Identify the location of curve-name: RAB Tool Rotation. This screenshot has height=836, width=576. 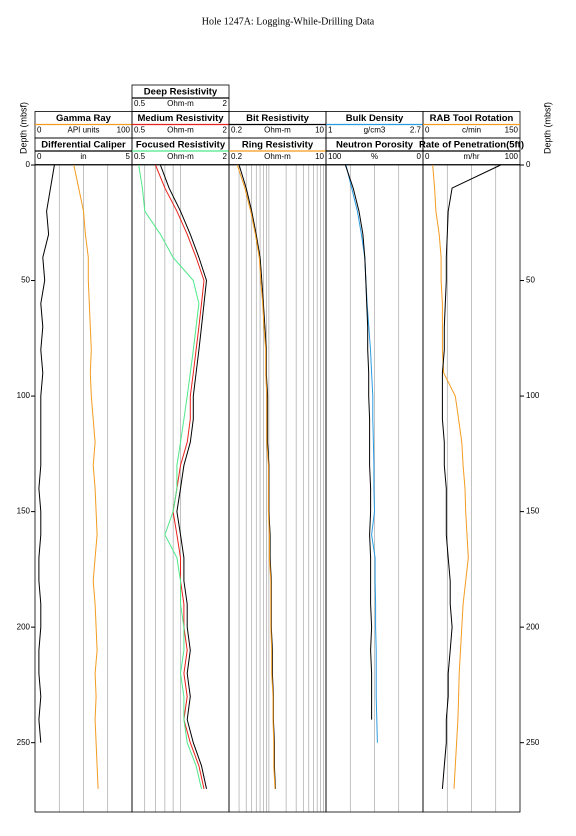
(472, 118).